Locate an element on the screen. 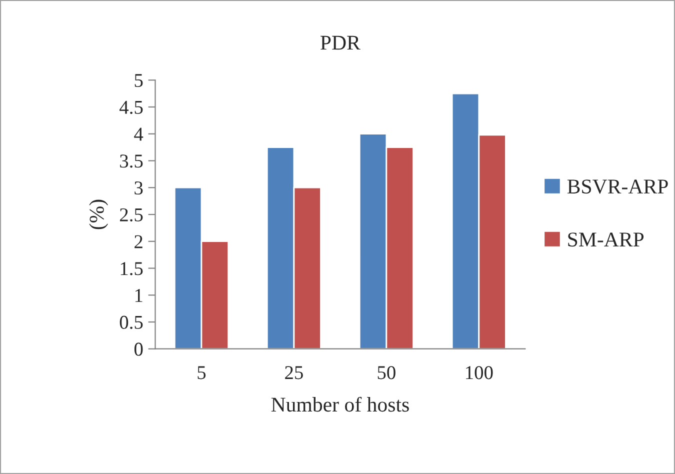 The image size is (675, 474). y-tick-label: 0.5 is located at coordinates (131, 323).